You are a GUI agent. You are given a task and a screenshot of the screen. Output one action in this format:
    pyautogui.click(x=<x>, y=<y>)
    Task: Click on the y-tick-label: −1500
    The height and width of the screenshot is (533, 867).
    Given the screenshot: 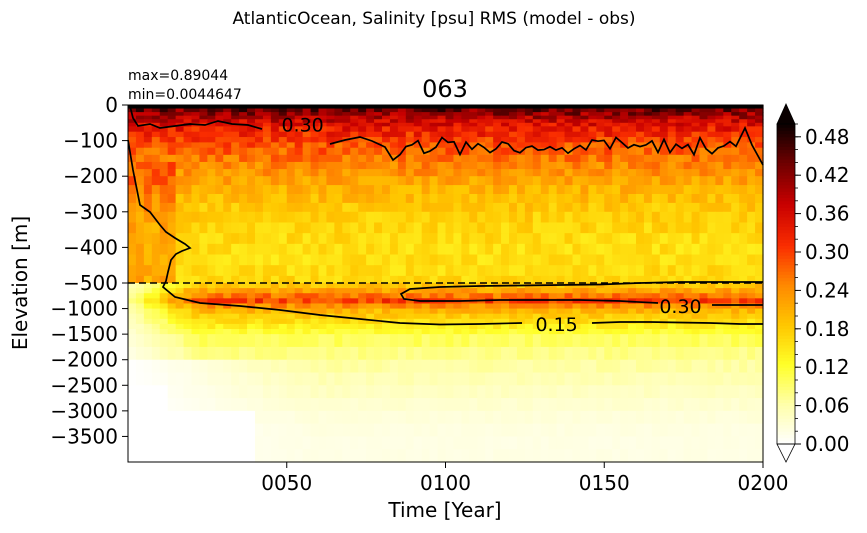 What is the action you would take?
    pyautogui.click(x=84, y=334)
    